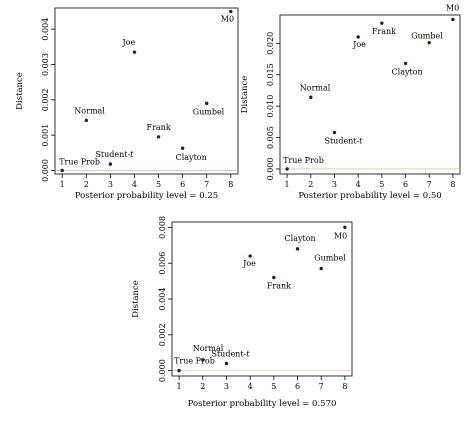 Image resolution: width=474 pixels, height=424 pixels. Describe the element at coordinates (270, 43) in the screenshot. I see `y-tick-label: 0.020` at that location.